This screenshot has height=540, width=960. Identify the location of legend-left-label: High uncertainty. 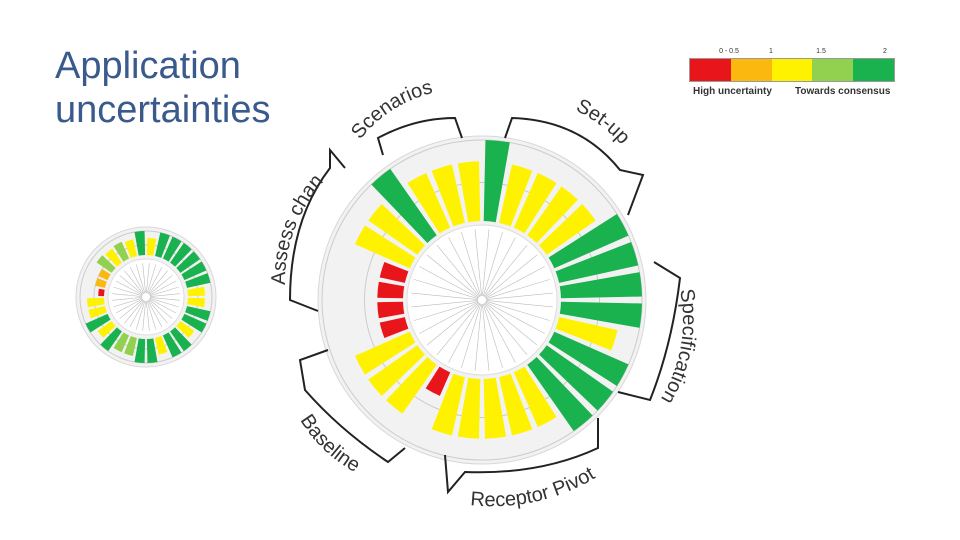
(732, 91).